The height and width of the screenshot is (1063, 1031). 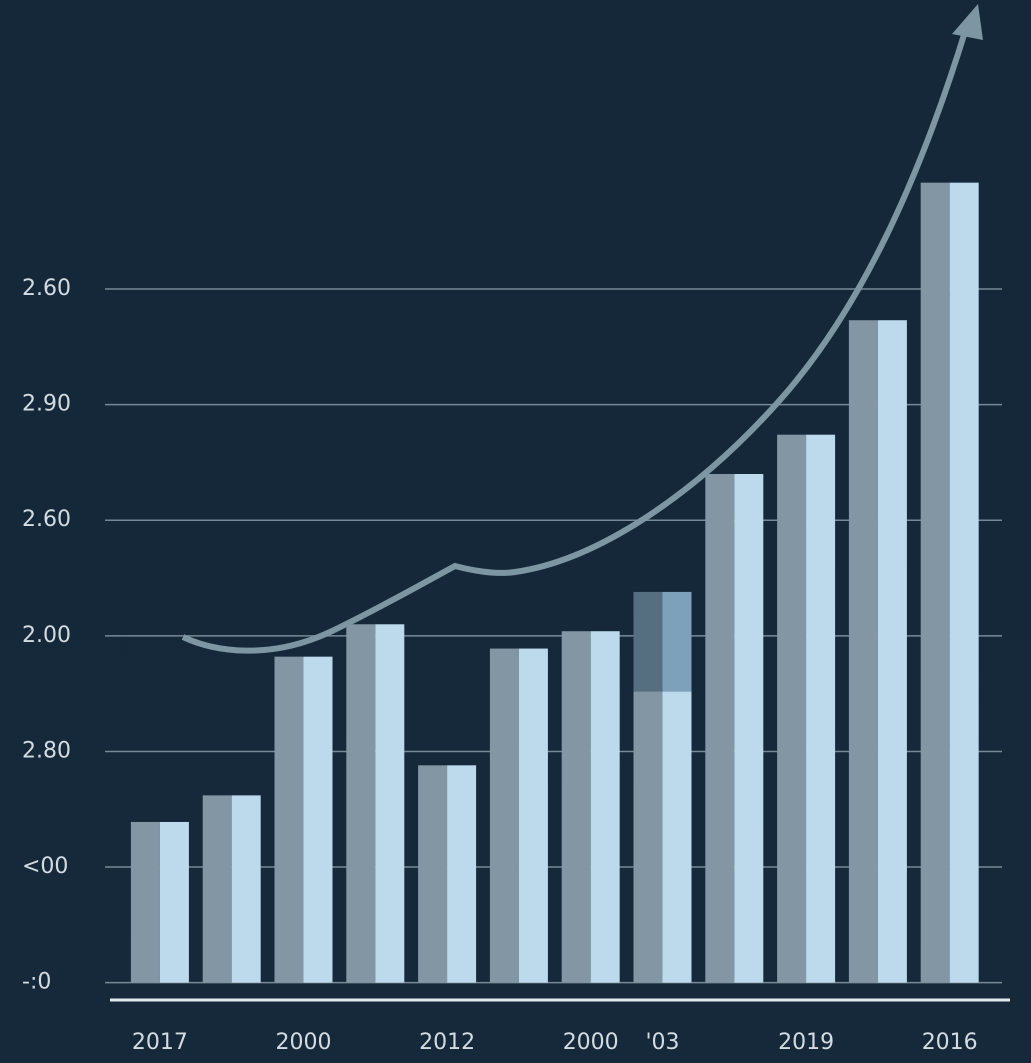 What do you see at coordinates (662, 1042) in the screenshot?
I see `x-tick-label: '03` at bounding box center [662, 1042].